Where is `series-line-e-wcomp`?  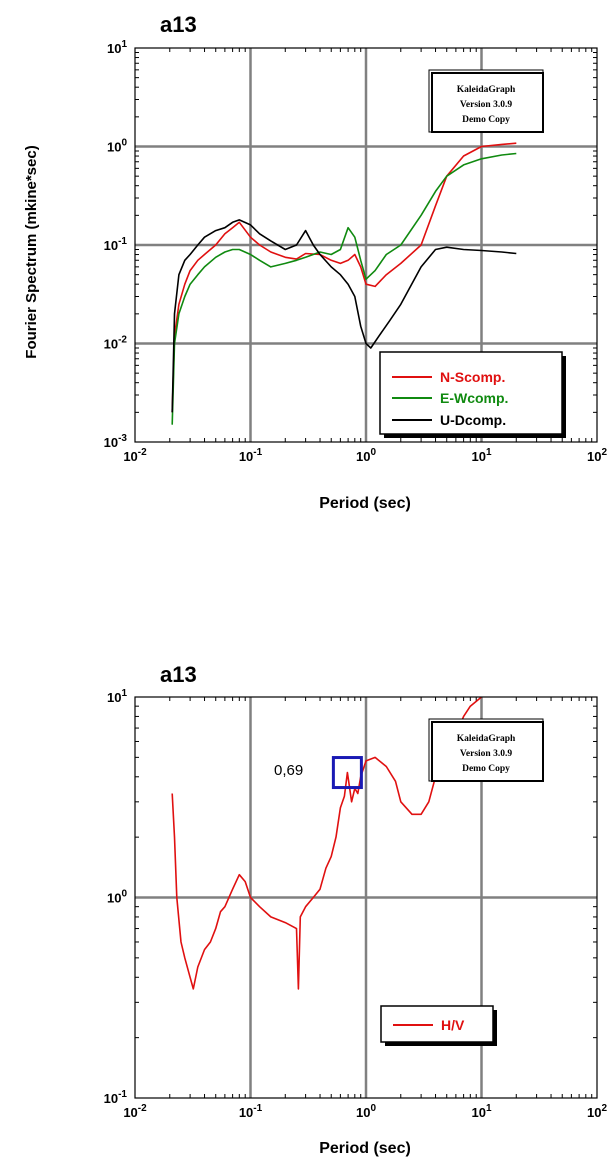 series-line-e-wcomp is located at coordinates (344, 288).